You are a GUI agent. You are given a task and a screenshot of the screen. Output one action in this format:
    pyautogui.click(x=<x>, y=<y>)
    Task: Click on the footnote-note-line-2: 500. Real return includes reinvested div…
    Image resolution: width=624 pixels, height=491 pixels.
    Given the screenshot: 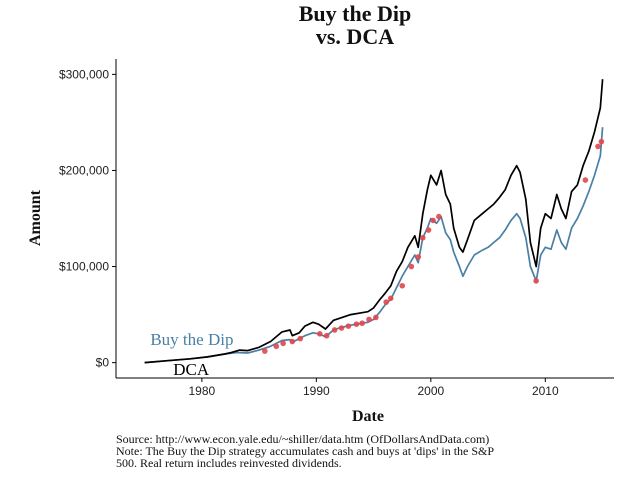 What is the action you would take?
    pyautogui.click(x=229, y=463)
    